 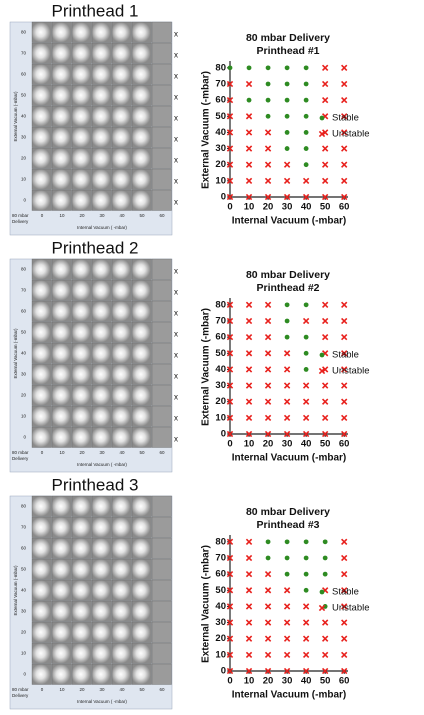 What do you see at coordinates (20, 452) in the screenshot?
I see `image-corner-label: 80 mbar` at bounding box center [20, 452].